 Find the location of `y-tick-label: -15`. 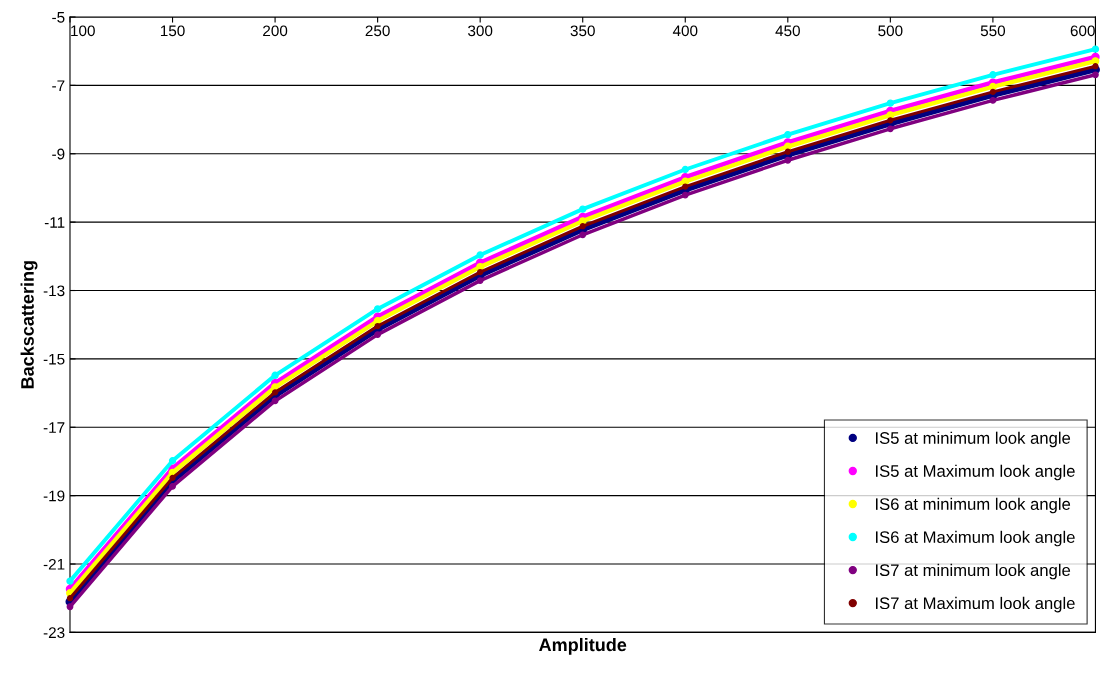

y-tick-label: -15 is located at coordinates (54, 359).